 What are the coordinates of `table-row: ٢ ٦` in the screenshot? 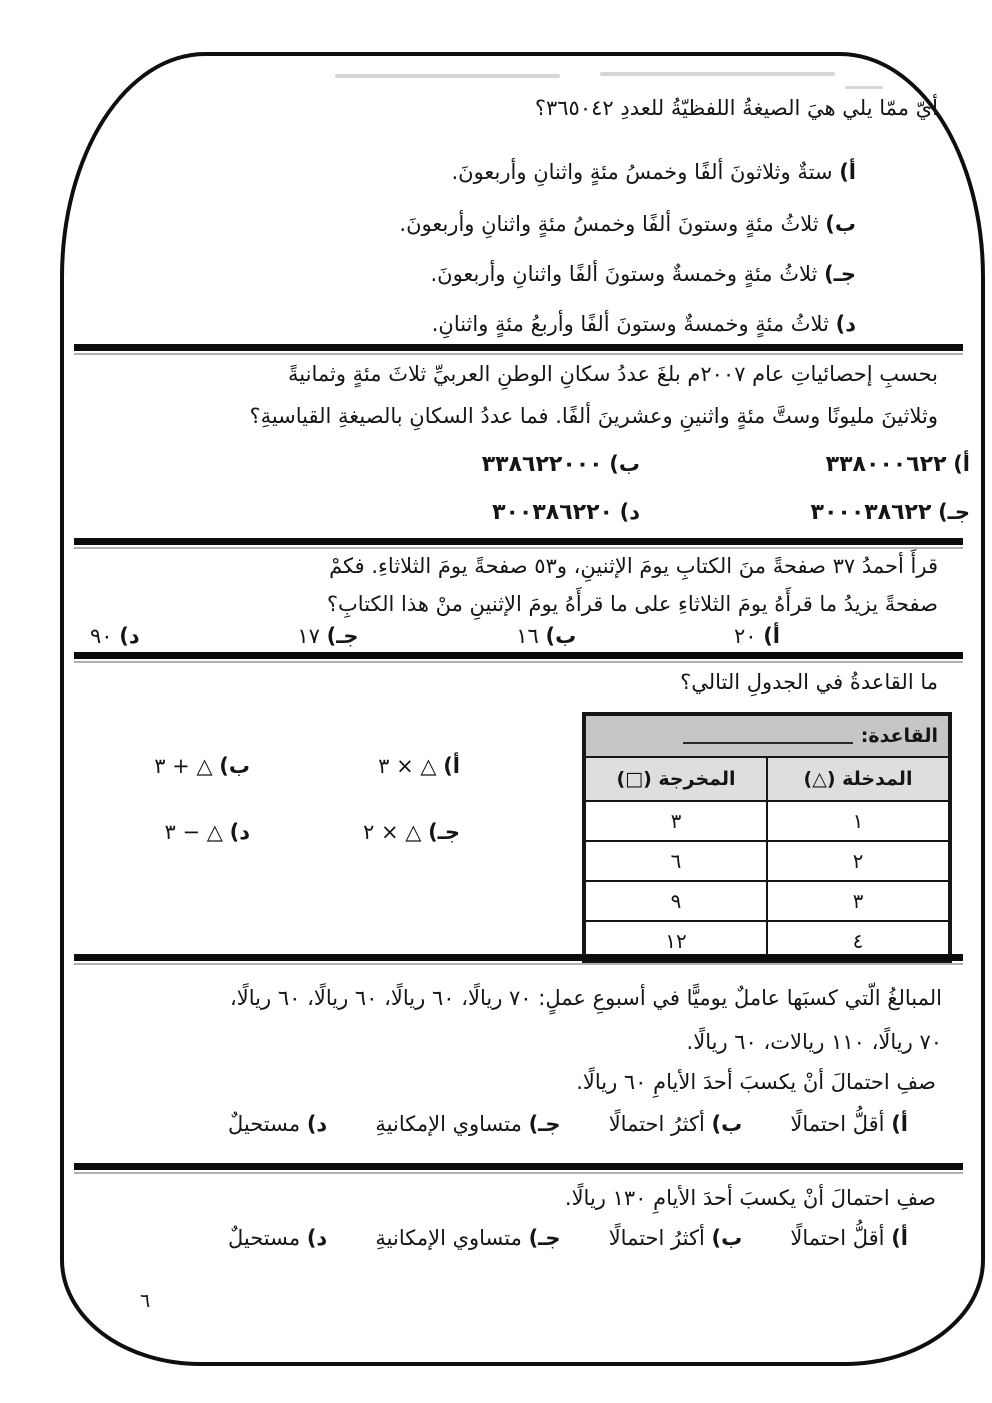 It's located at (767, 861).